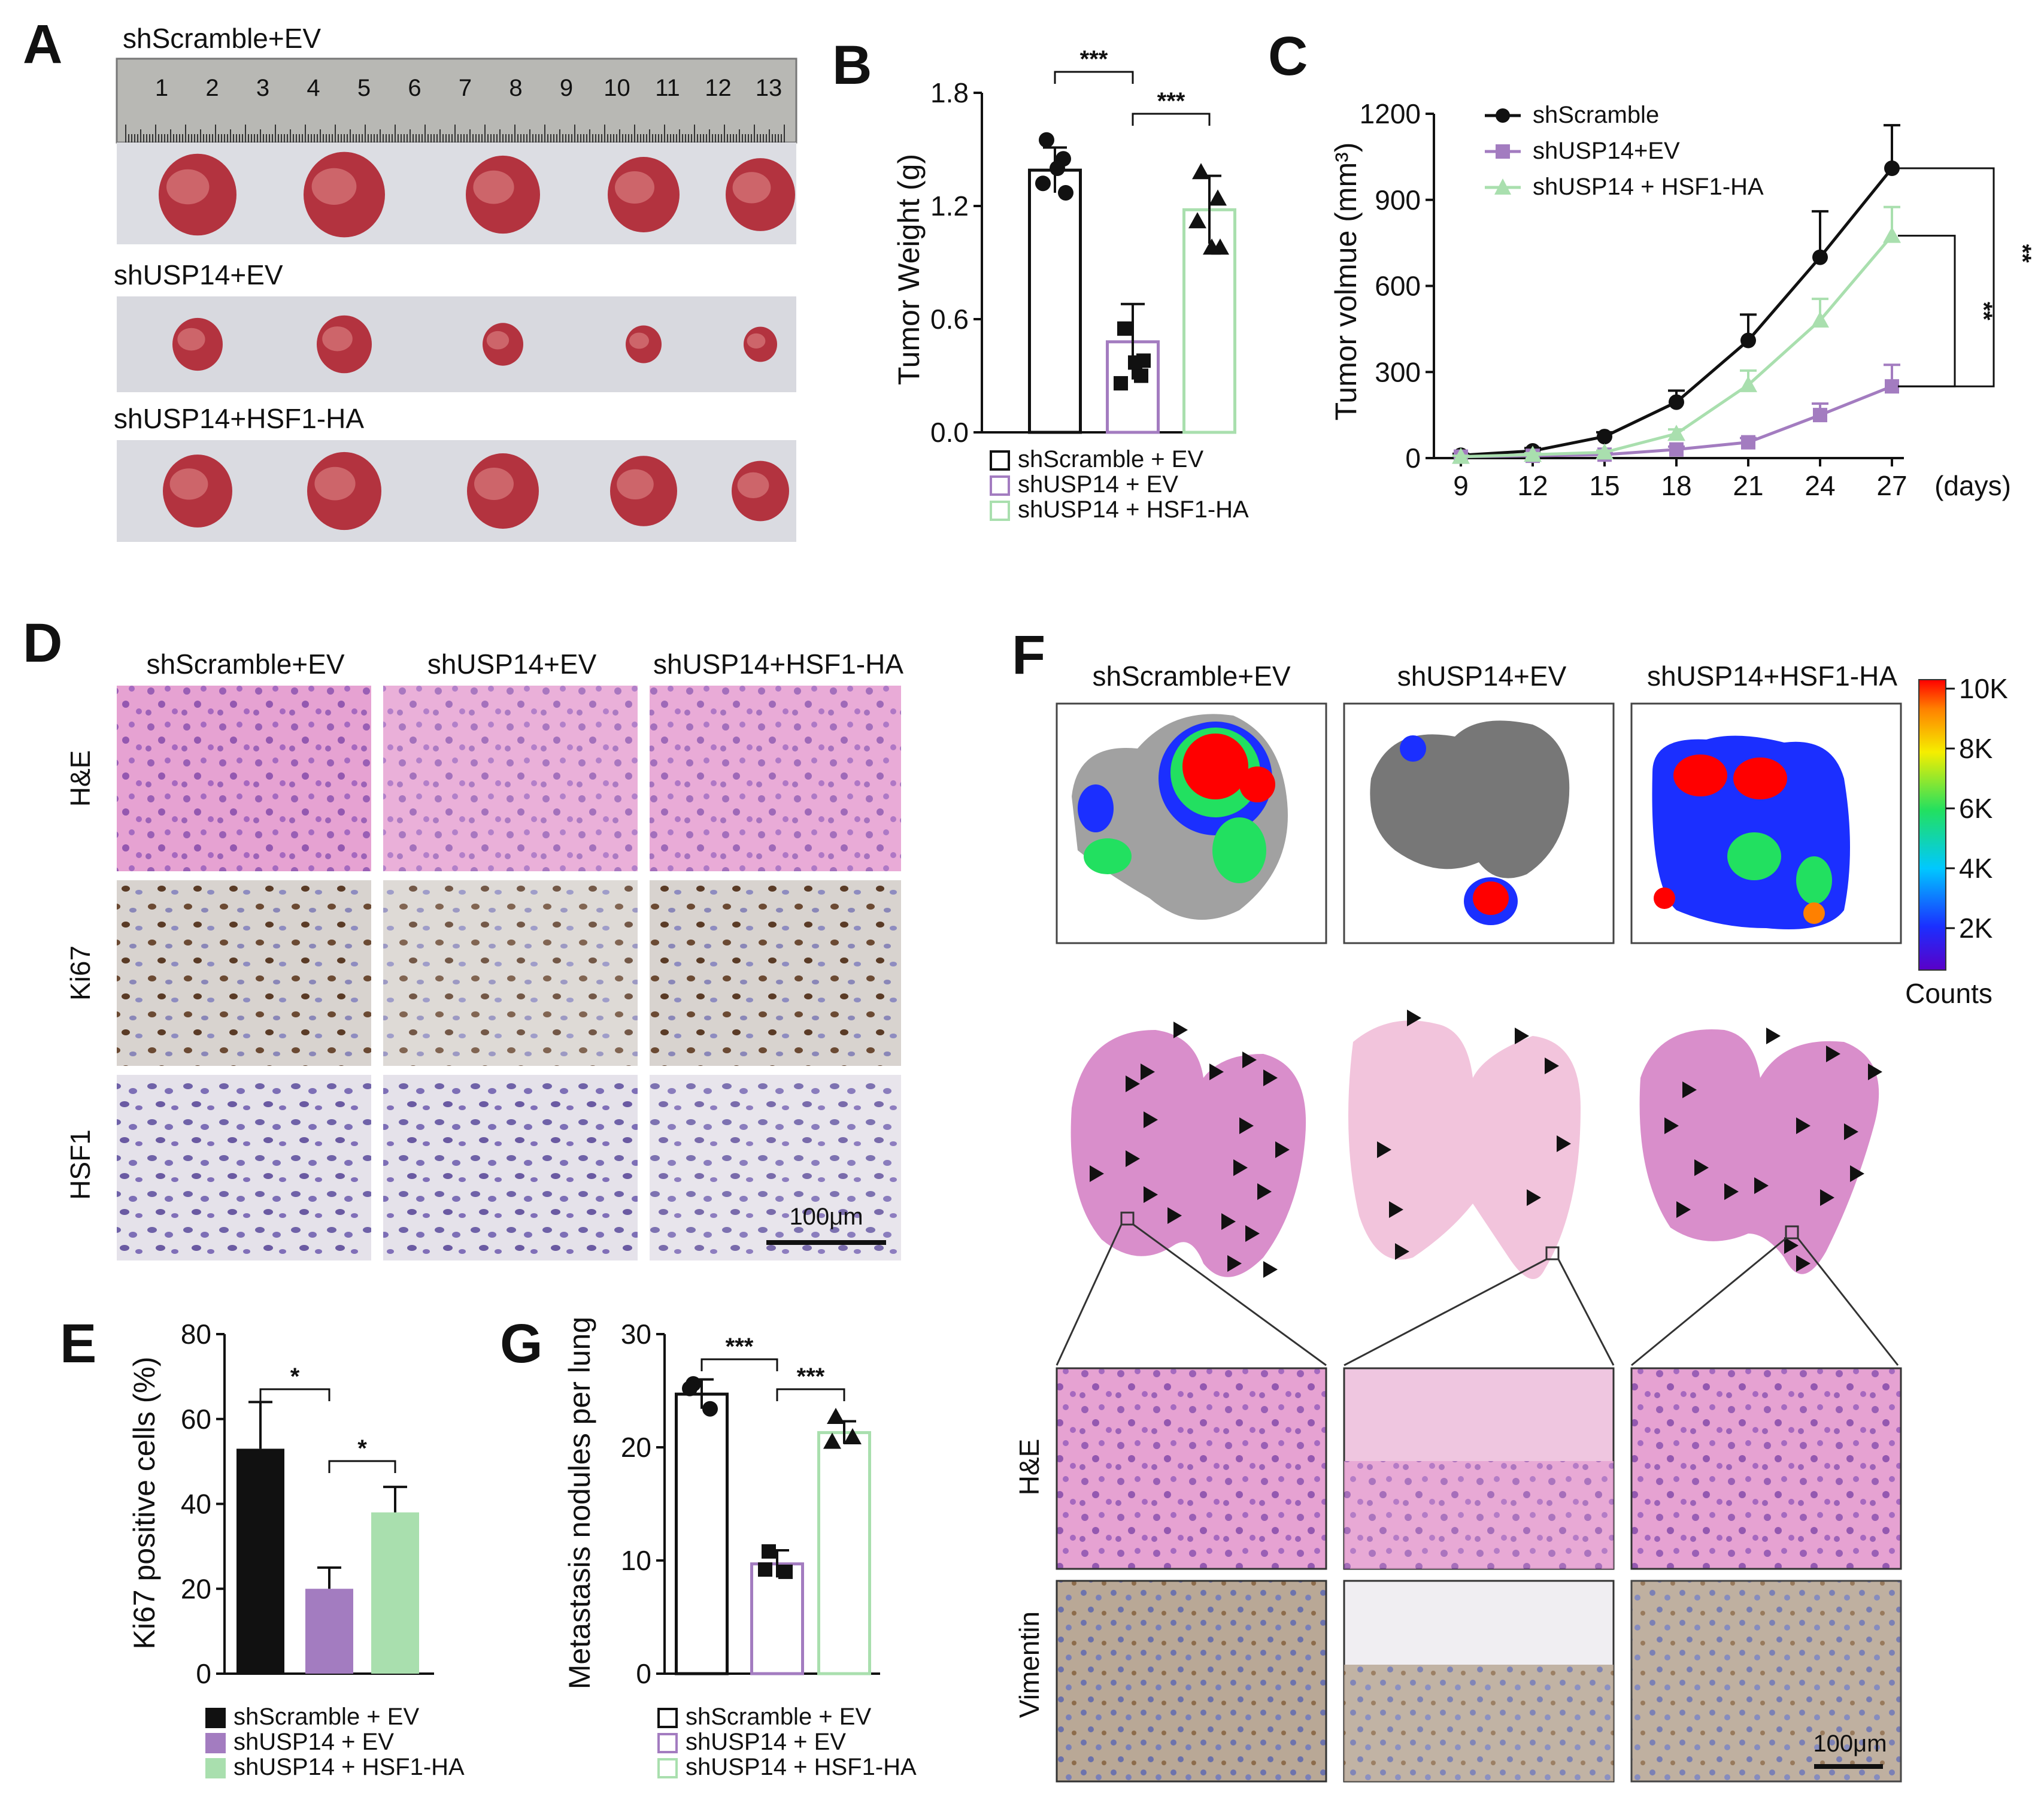 The height and width of the screenshot is (1803, 2044). What do you see at coordinates (766, 1742) in the screenshot?
I see `legend-label: shUSP14 + EV` at bounding box center [766, 1742].